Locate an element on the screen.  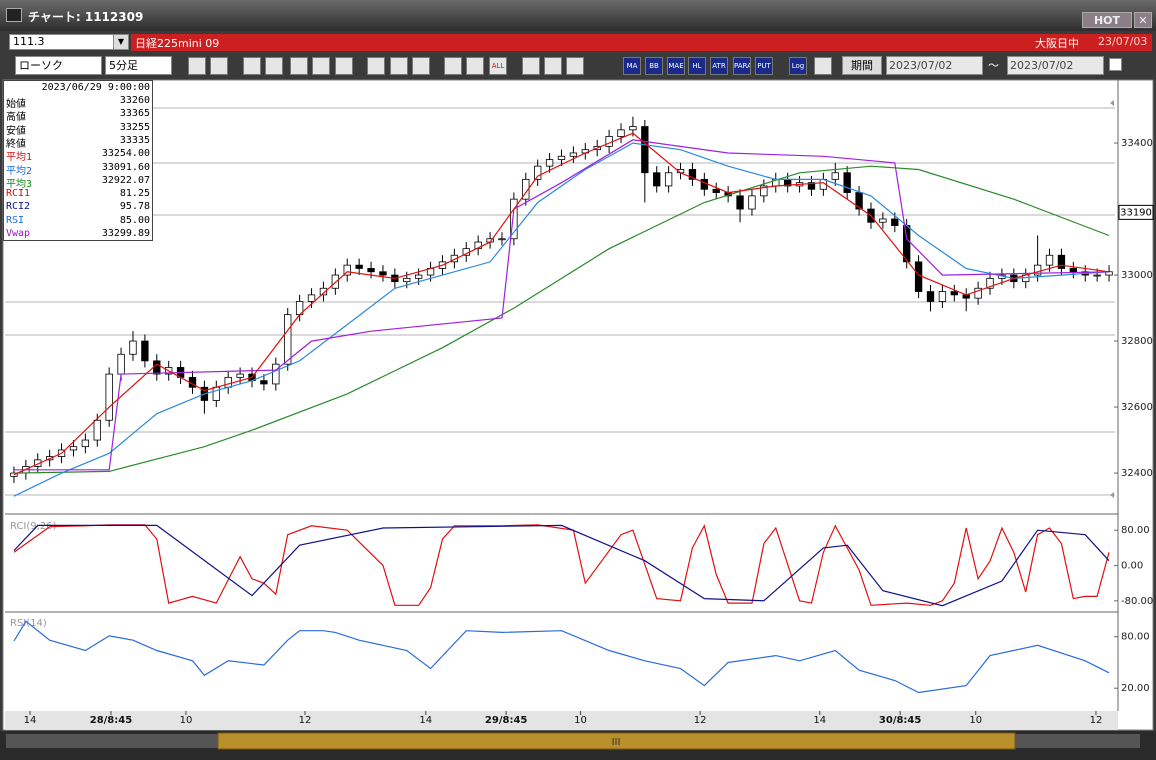
tool-button: BB is located at coordinates (654, 66).